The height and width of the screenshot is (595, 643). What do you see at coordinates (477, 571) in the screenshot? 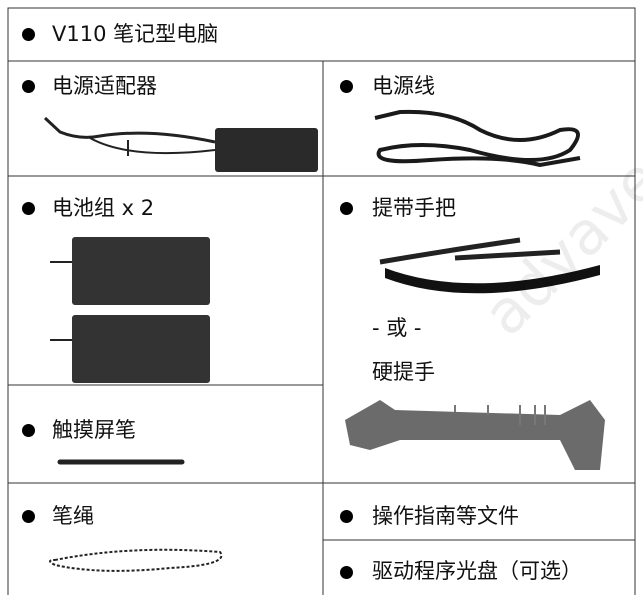
I see `item-label: 驱动程序光盘（可选）` at bounding box center [477, 571].